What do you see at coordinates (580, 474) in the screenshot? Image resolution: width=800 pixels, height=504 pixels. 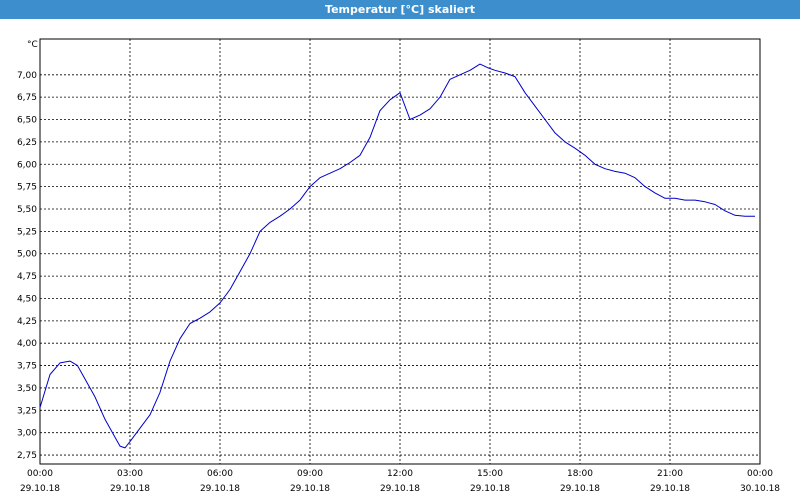 I see `x-tick-time-label: 18:00` at bounding box center [580, 474].